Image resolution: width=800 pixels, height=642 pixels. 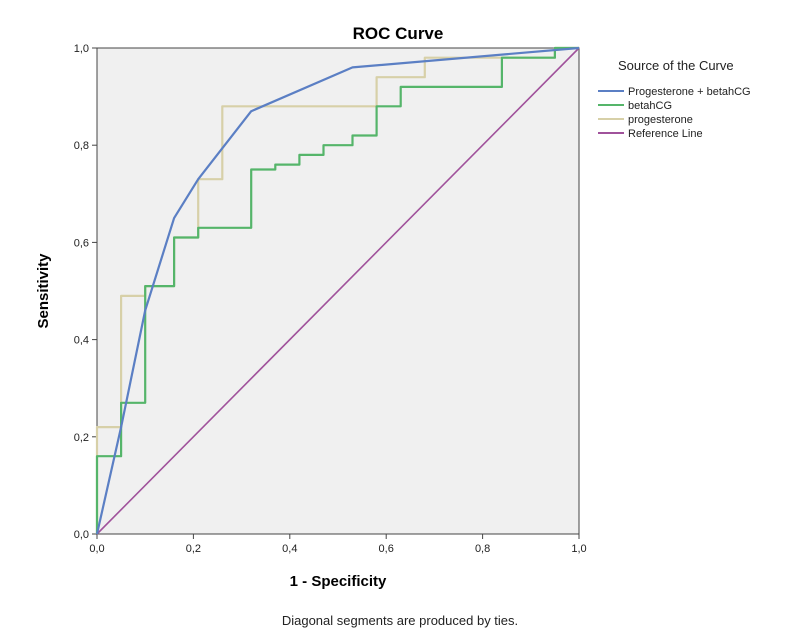 What do you see at coordinates (81, 341) in the screenshot?
I see `y-tick-label: 0,4` at bounding box center [81, 341].